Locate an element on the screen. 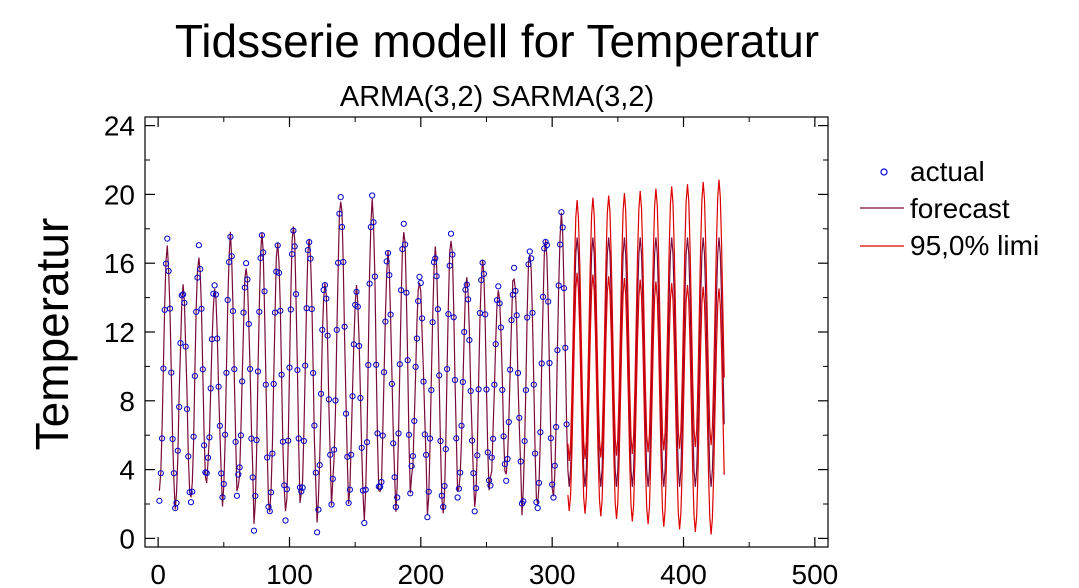  y-tick-label: 16 is located at coordinates (119, 263).